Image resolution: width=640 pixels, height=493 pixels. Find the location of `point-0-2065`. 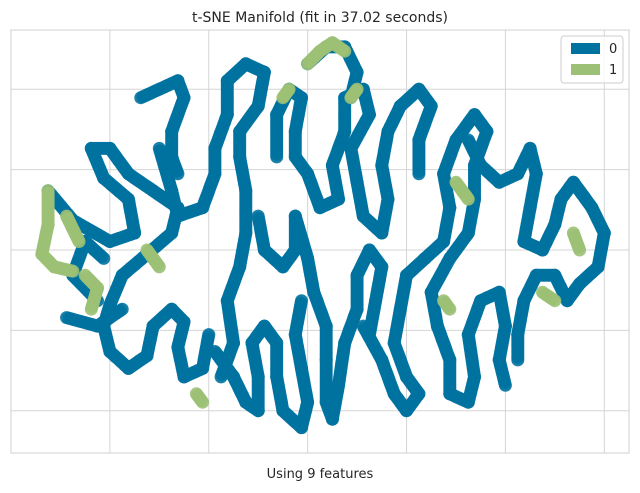

point-0-2065 is located at coordinates (301, 301).